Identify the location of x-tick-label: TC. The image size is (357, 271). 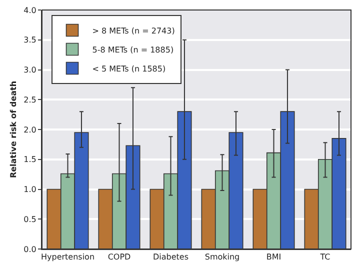
(325, 257).